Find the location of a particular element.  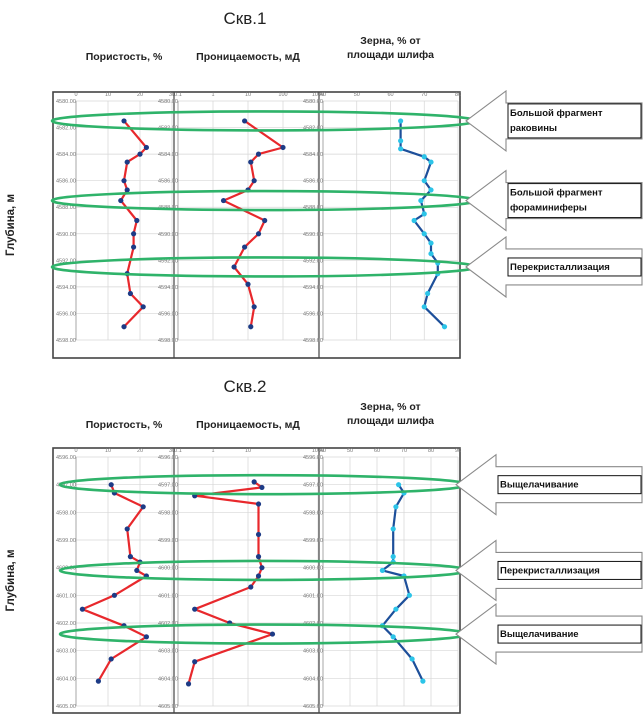

depth-tick-label: 4602.00 is located at coordinates (66, 624).